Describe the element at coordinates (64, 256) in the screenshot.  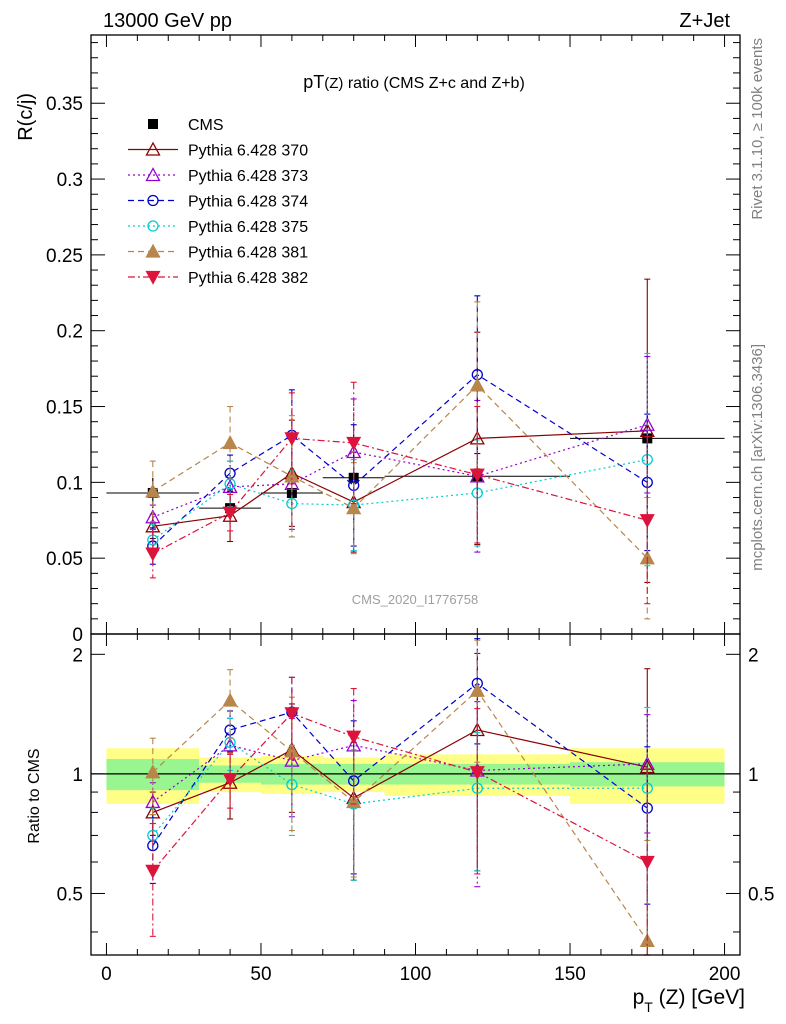
I see `y-tick-label: 0.25` at that location.